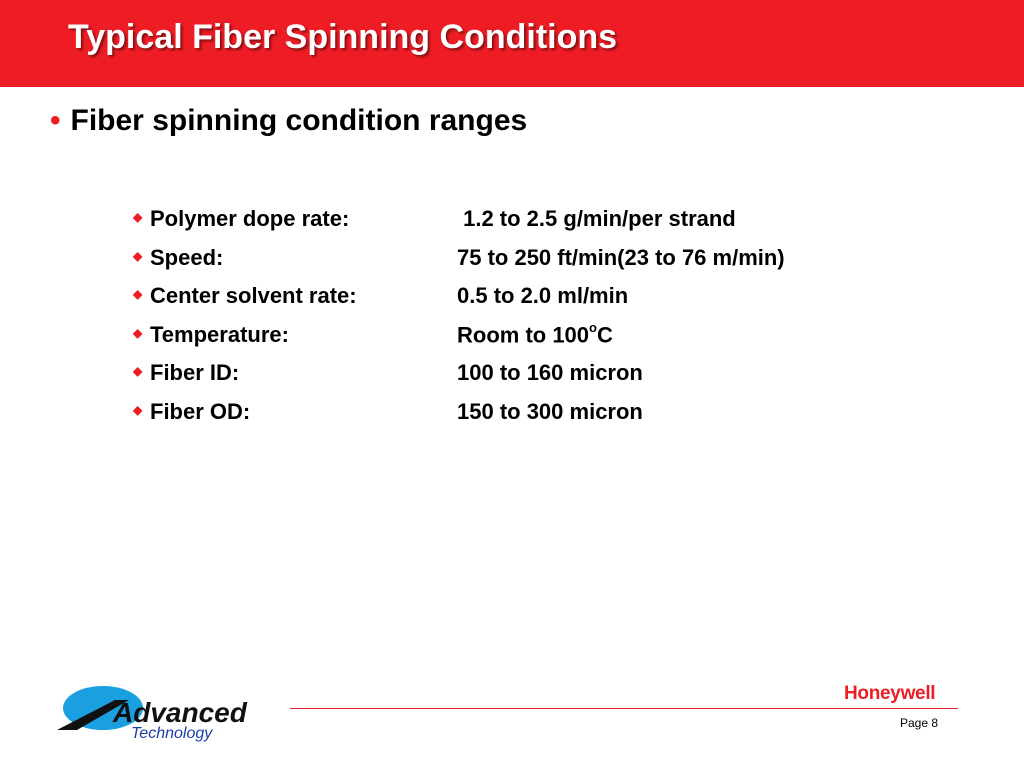 The height and width of the screenshot is (768, 1024). I want to click on list-item: ◆ Temperature: Room to 100oC, so click(459, 335).